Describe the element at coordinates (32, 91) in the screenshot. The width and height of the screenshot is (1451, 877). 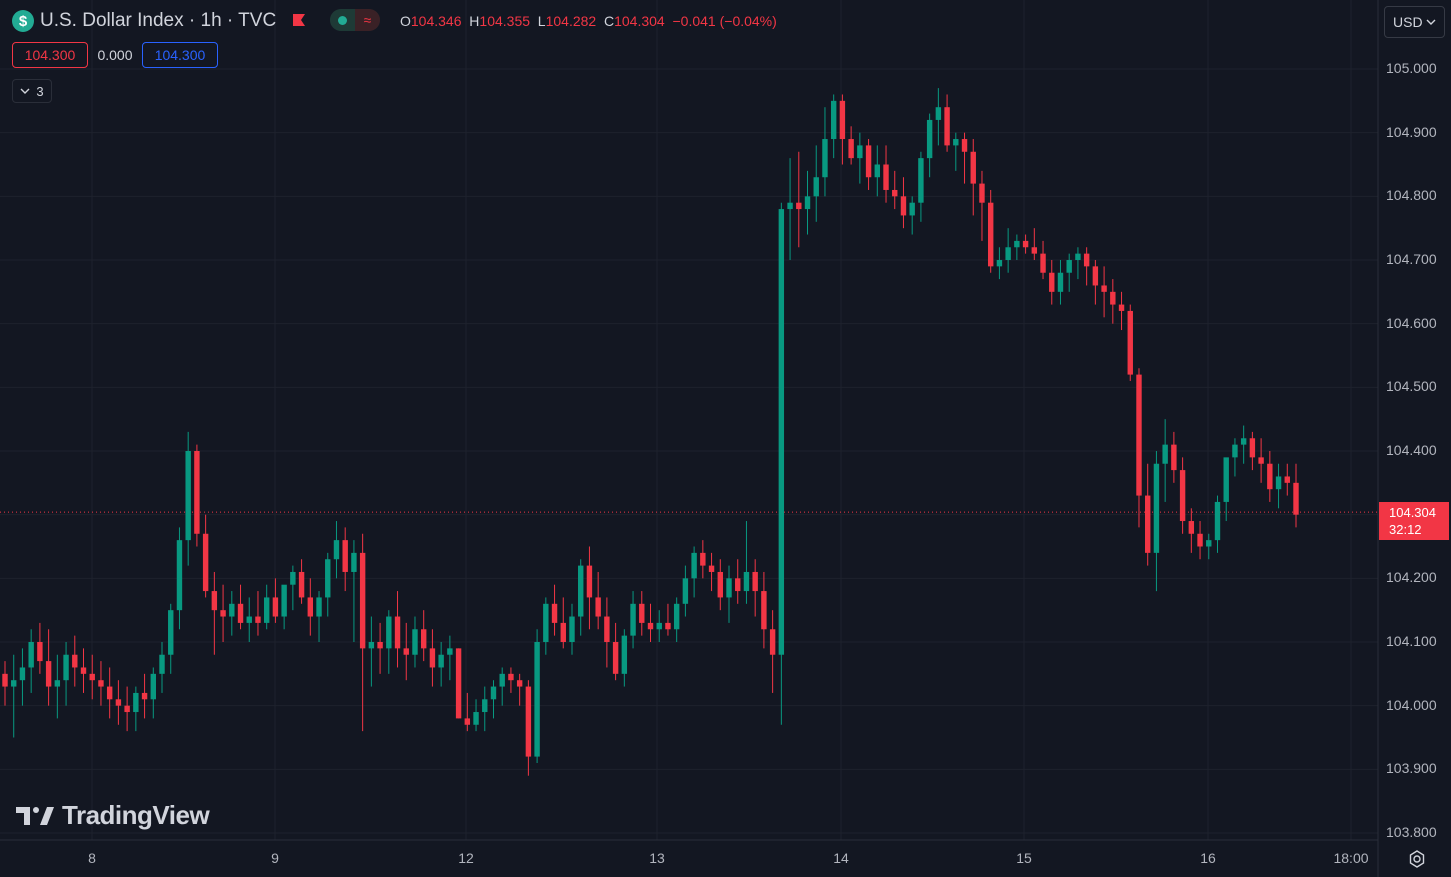
I see `indicators-toggle-button: 3` at that location.